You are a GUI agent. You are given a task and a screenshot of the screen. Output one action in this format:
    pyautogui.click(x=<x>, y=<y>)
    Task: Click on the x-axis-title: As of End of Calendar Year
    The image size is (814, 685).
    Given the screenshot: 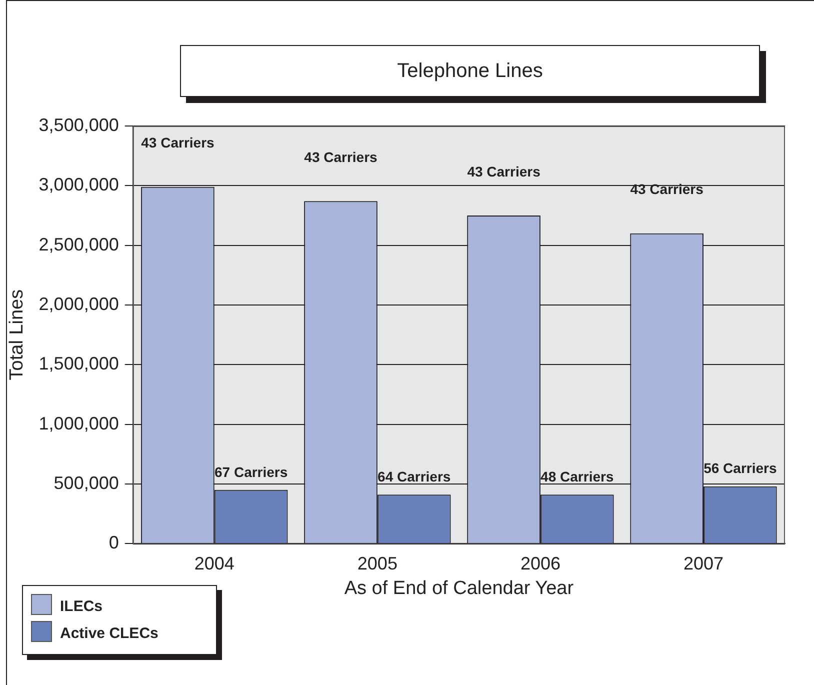 What is the action you would take?
    pyautogui.click(x=459, y=588)
    